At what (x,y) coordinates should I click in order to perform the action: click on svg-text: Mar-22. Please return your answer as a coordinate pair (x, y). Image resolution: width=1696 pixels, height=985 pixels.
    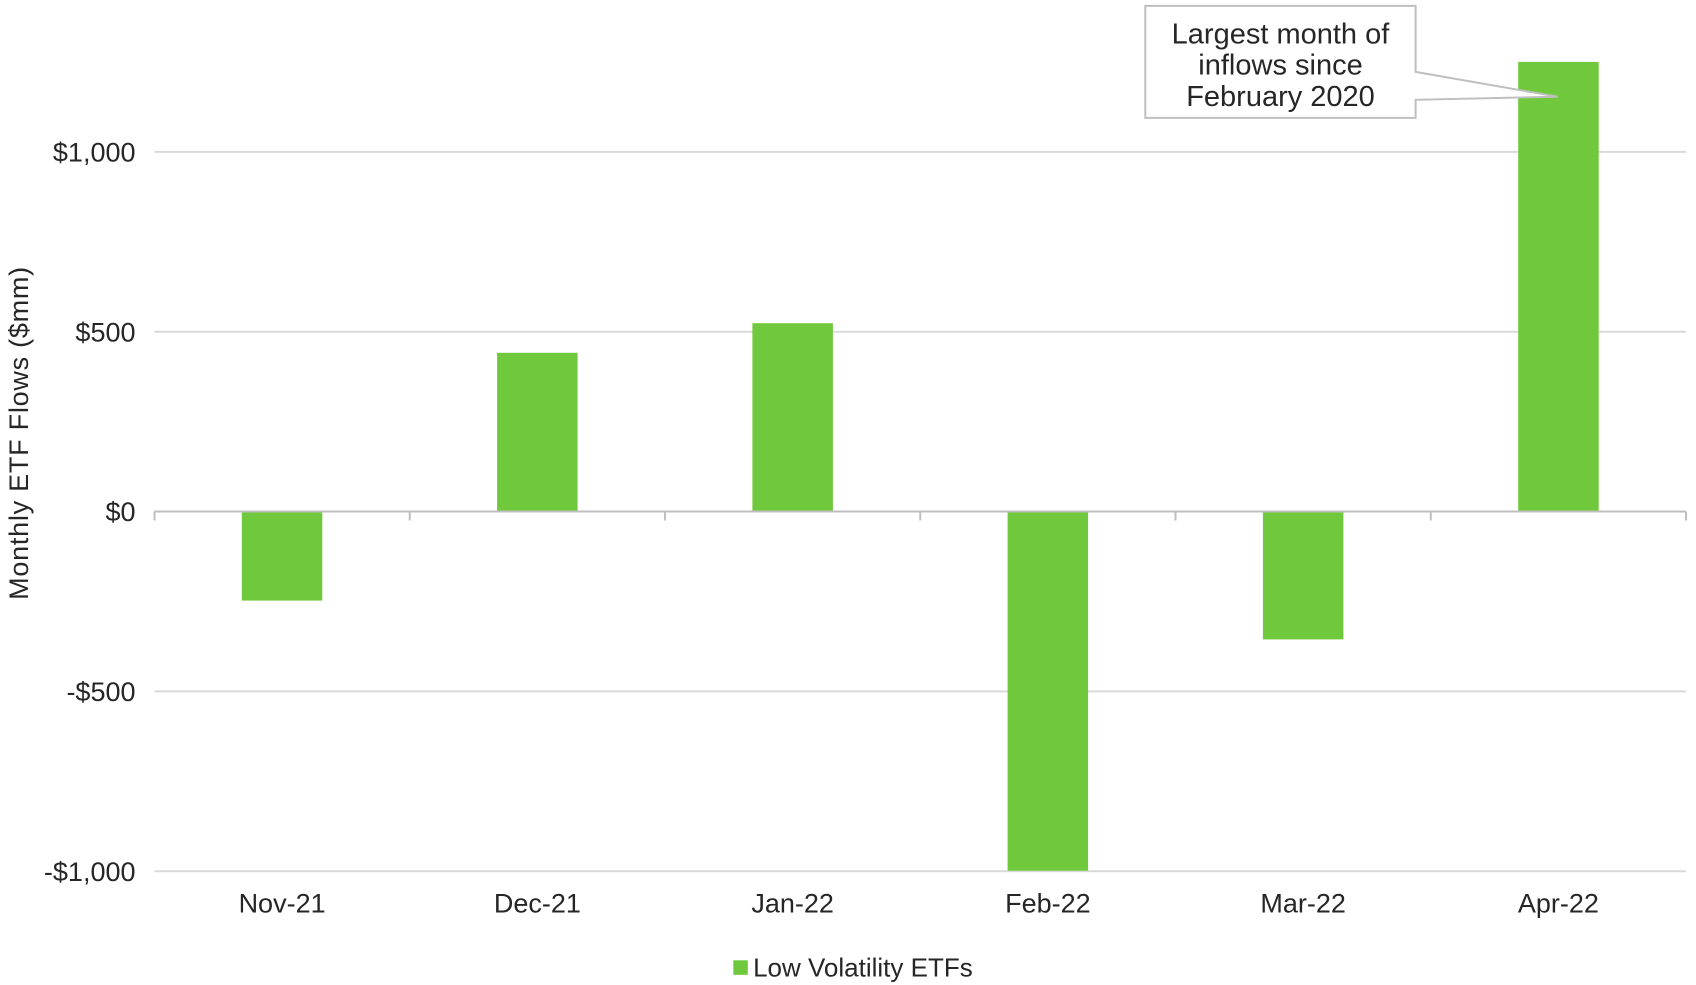
    Looking at the image, I should click on (1303, 904).